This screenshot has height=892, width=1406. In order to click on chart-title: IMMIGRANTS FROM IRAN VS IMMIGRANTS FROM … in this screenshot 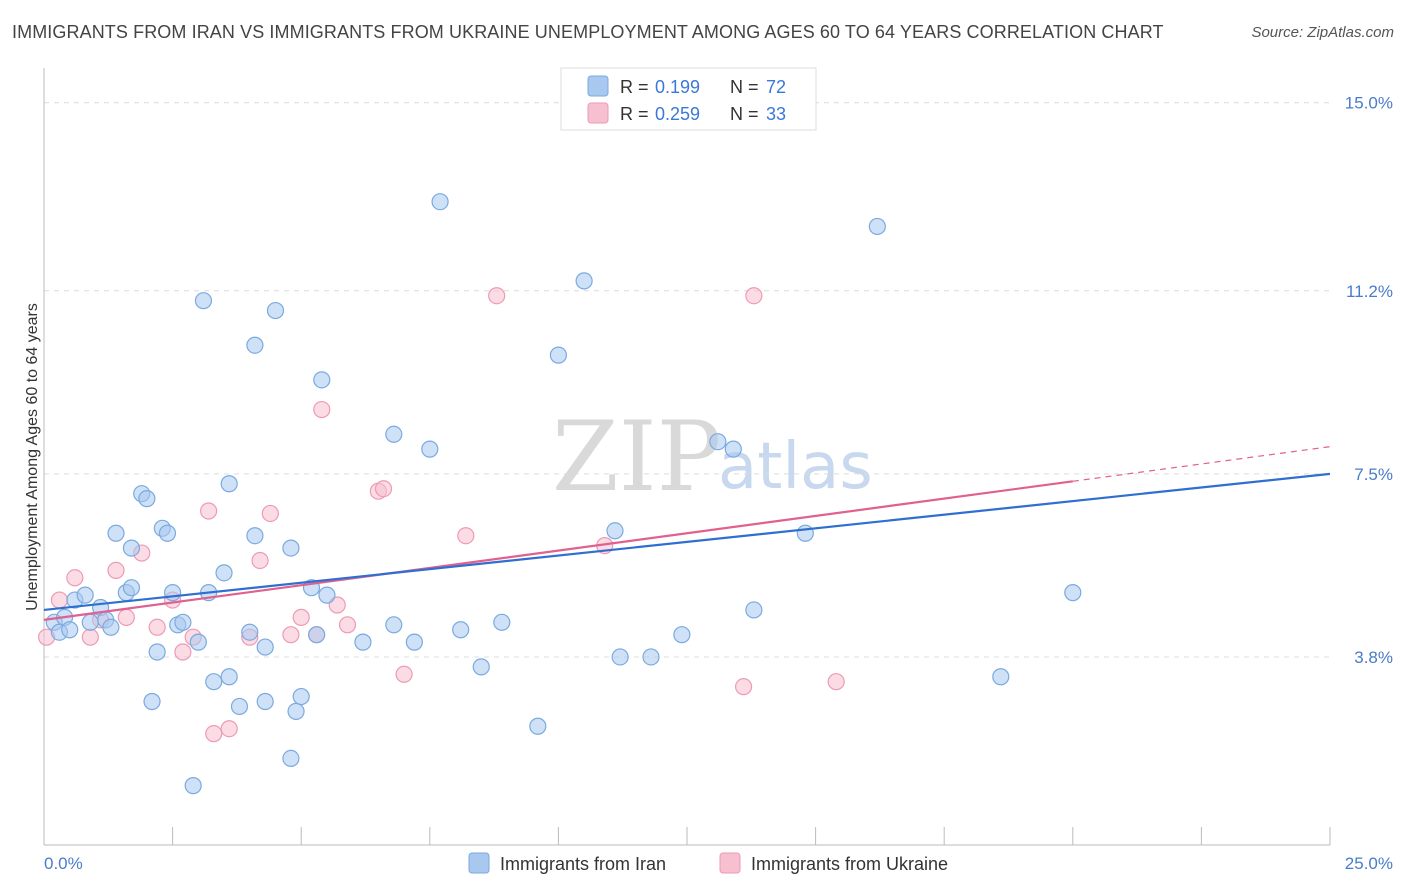, I will do `click(588, 32)`.